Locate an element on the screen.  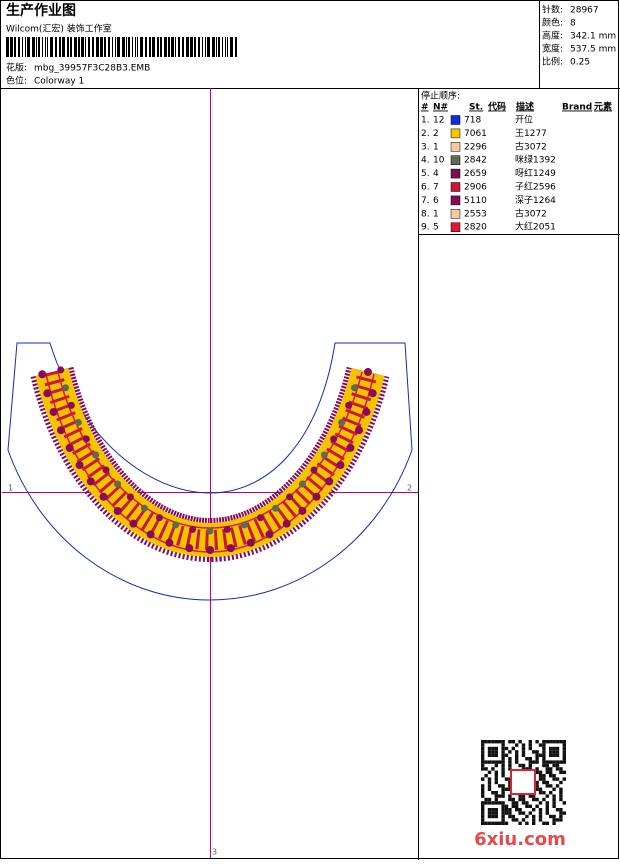
row-desc: 古3072 is located at coordinates (531, 213).